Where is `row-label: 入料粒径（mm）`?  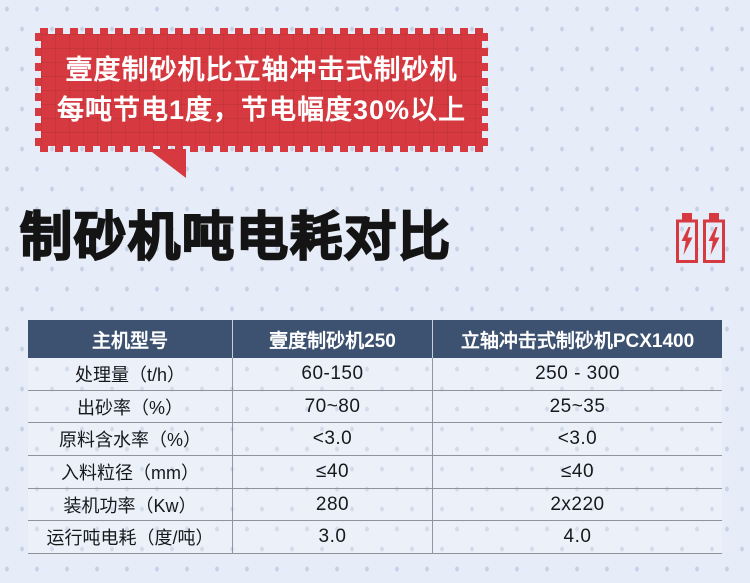
row-label: 入料粒径（mm） is located at coordinates (130, 472).